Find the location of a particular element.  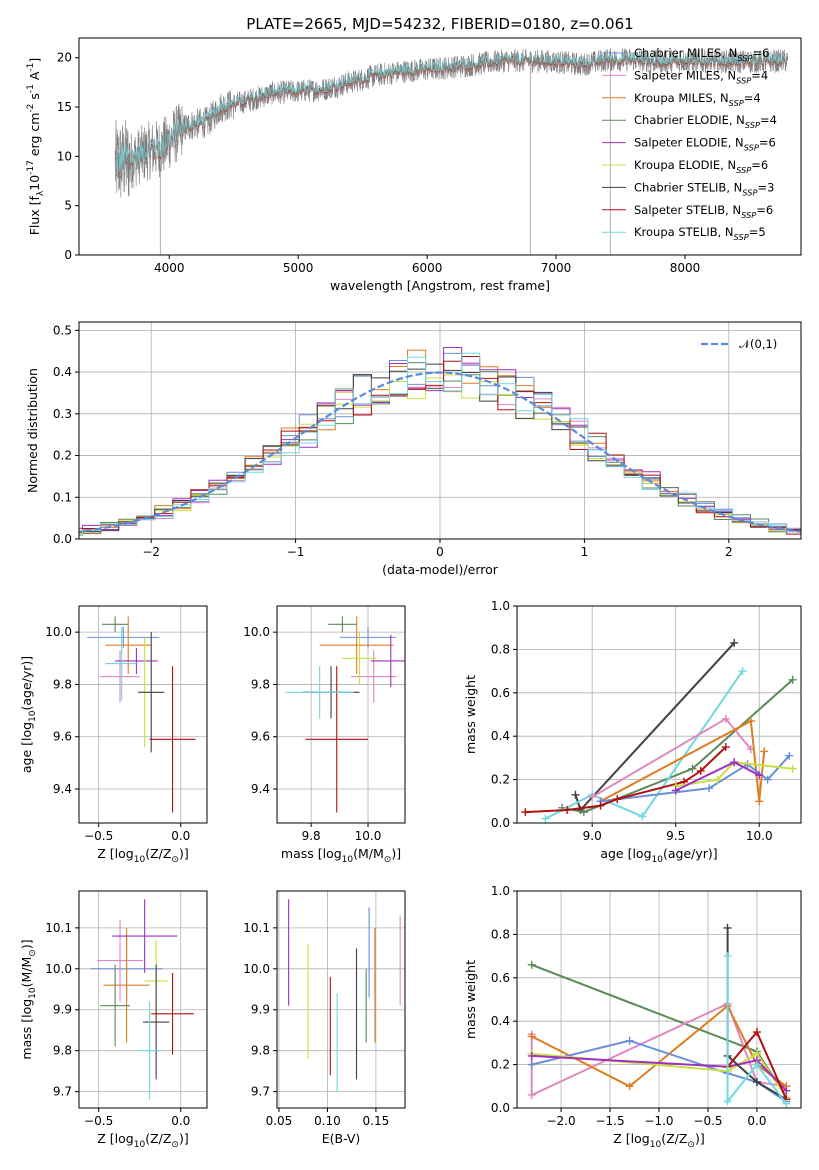

label-fragment: (age/yr)] is located at coordinates (690, 853).